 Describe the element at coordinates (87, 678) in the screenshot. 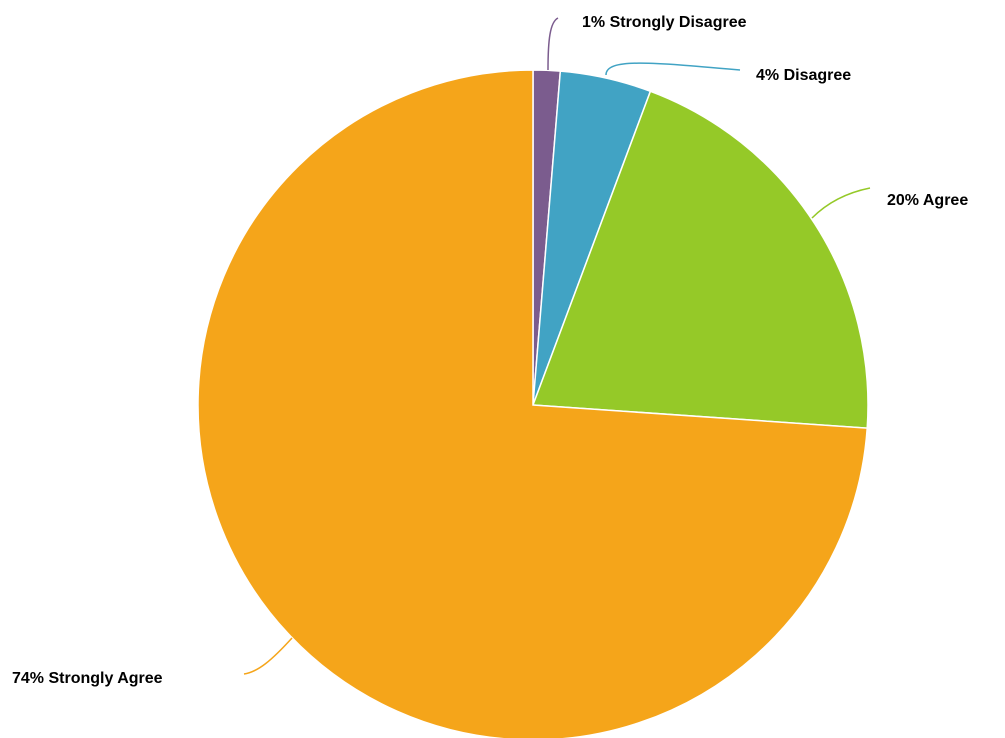

I see `label-strongly-agree: 74% Strongly Agree` at that location.